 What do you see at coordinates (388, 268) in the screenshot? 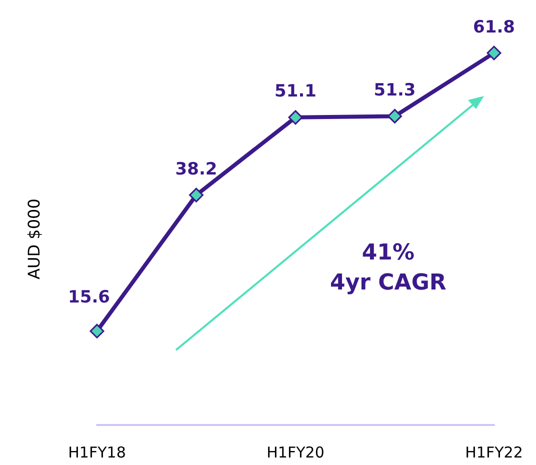
I see `annotation: 41% 4yr CAGR` at bounding box center [388, 268].